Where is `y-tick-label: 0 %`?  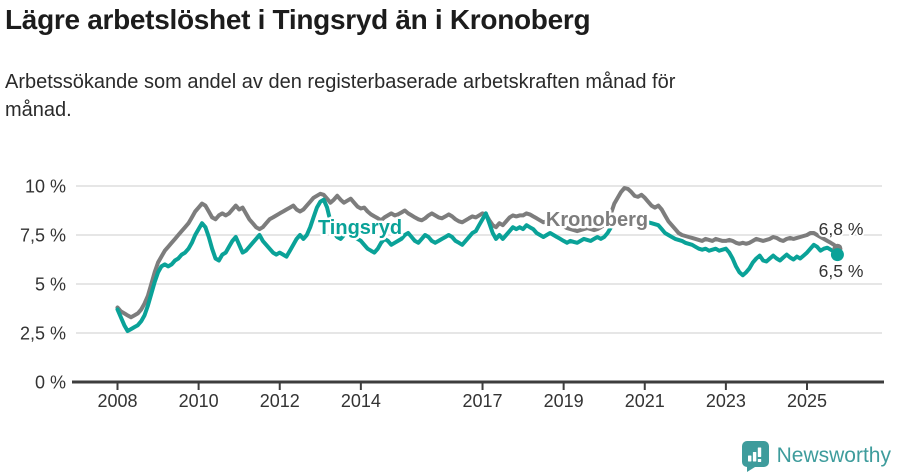 y-tick-label: 0 % is located at coordinates (50, 383).